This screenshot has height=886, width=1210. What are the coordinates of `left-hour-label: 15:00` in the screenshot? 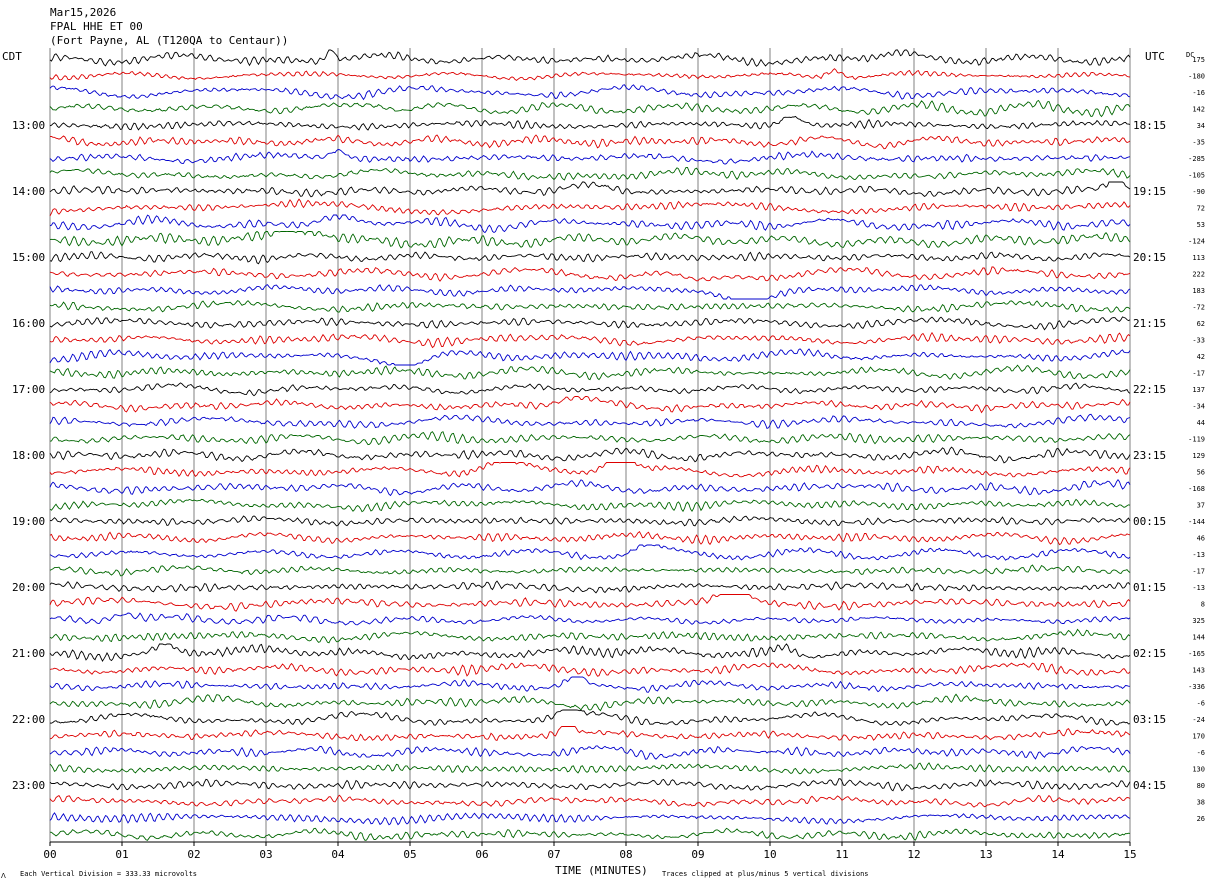 It's located at (28, 257).